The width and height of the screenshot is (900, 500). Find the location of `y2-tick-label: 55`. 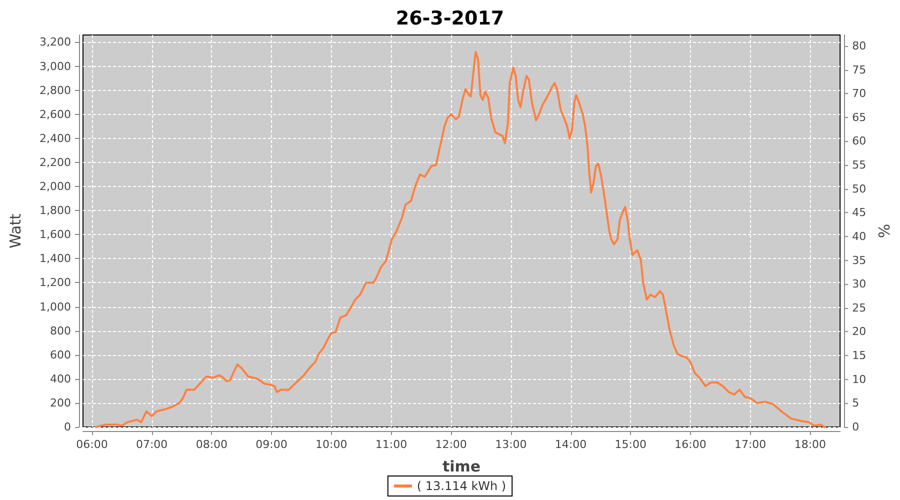

y2-tick-label: 55 is located at coordinates (859, 165).